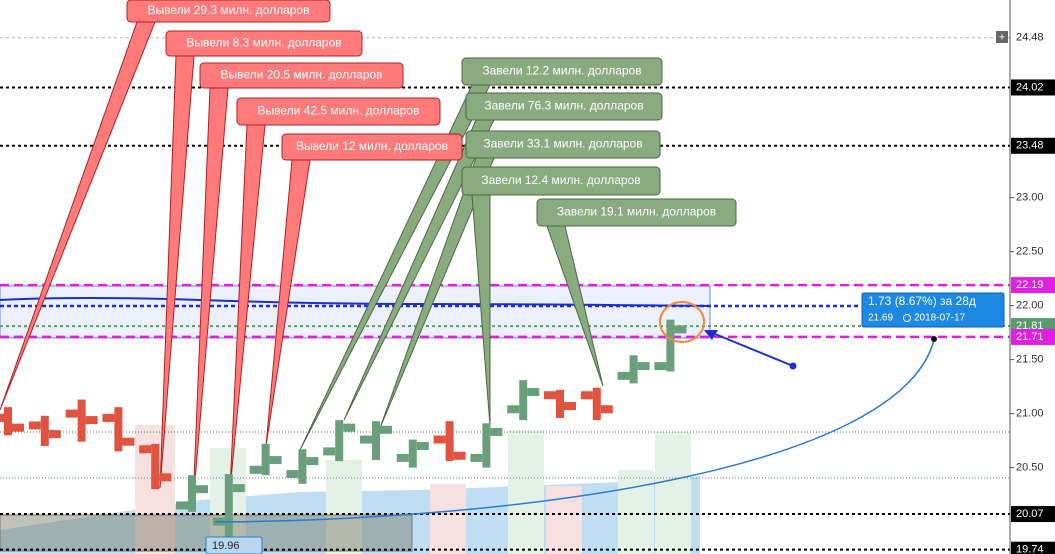  Describe the element at coordinates (793, 366) in the screenshot. I see `arrow-start` at that location.